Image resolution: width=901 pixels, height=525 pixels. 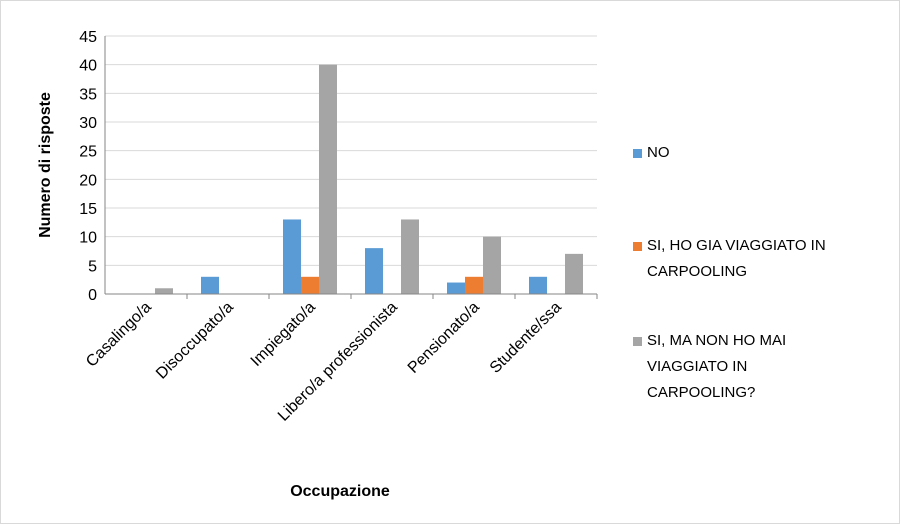 I want to click on legend-label: NO, so click(x=658, y=152).